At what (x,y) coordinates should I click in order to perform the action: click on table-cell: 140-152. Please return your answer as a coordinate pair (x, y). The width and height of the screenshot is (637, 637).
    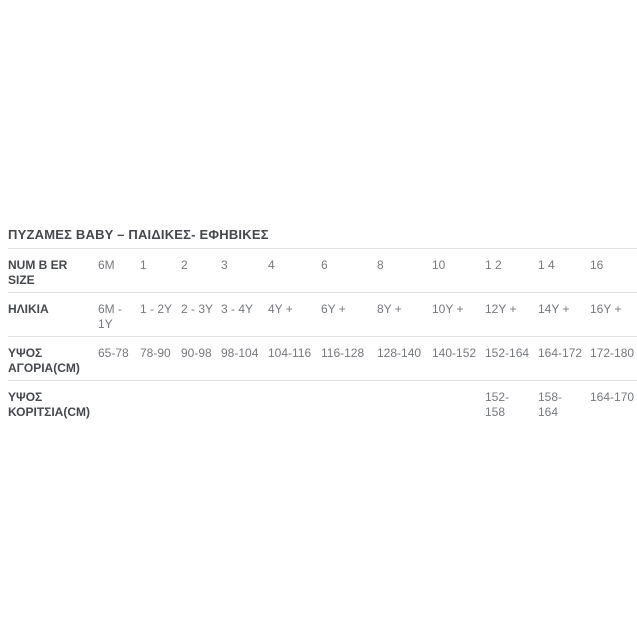
    Looking at the image, I should click on (454, 353).